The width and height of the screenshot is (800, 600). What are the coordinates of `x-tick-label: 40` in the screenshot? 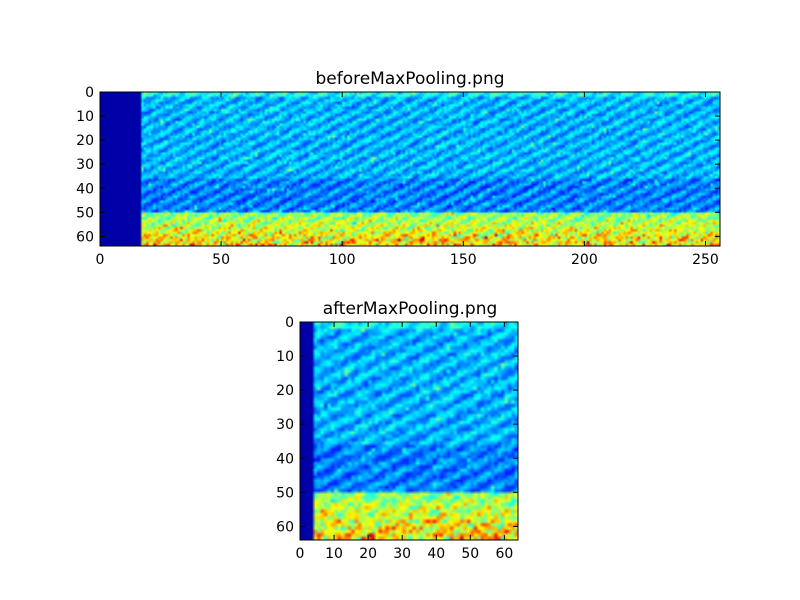 It's located at (436, 554).